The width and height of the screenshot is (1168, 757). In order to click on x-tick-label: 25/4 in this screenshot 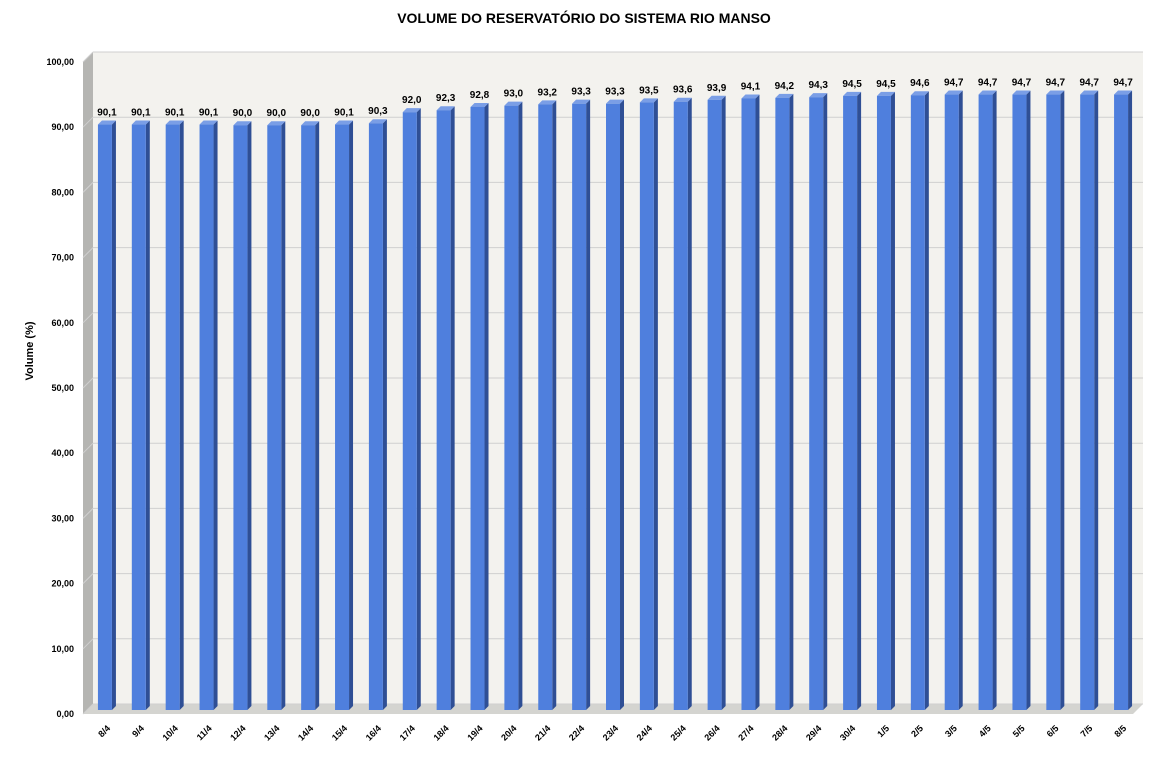, I will do `click(678, 732)`.